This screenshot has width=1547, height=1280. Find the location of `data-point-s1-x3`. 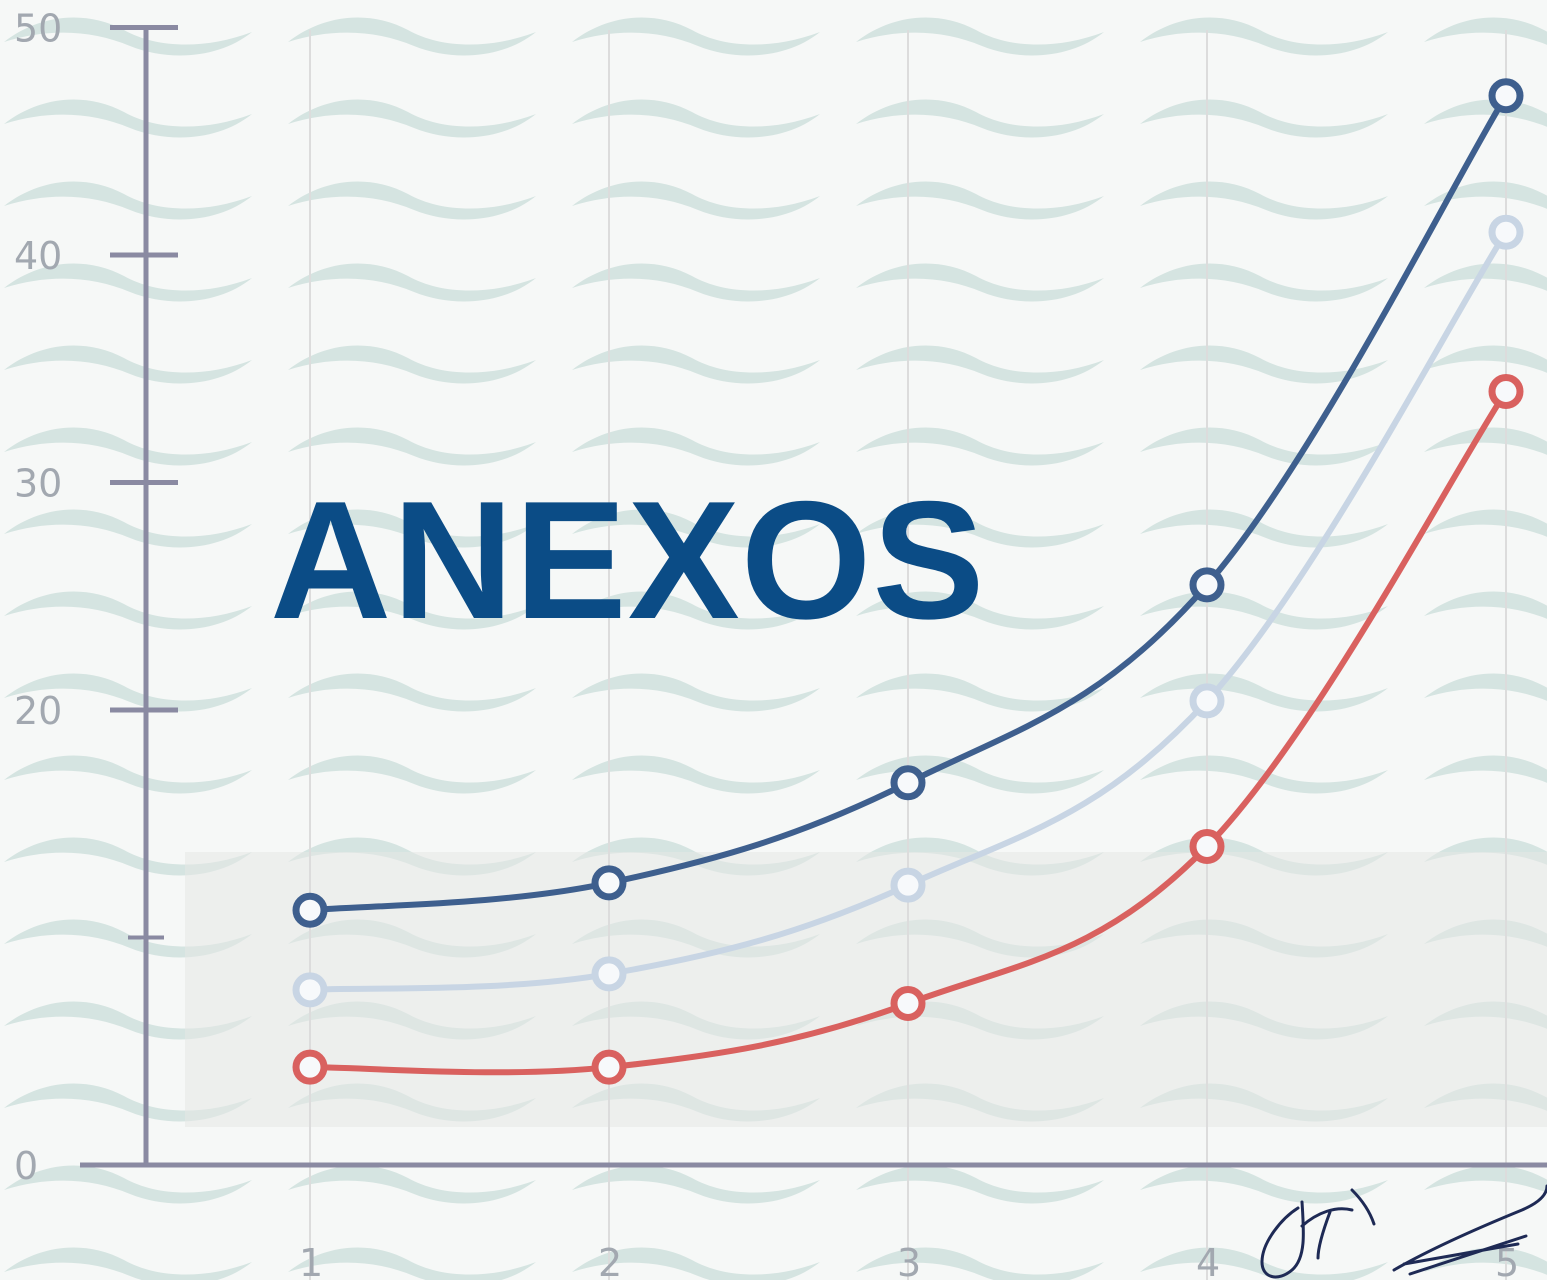

data-point-s1-x3 is located at coordinates (908, 783).